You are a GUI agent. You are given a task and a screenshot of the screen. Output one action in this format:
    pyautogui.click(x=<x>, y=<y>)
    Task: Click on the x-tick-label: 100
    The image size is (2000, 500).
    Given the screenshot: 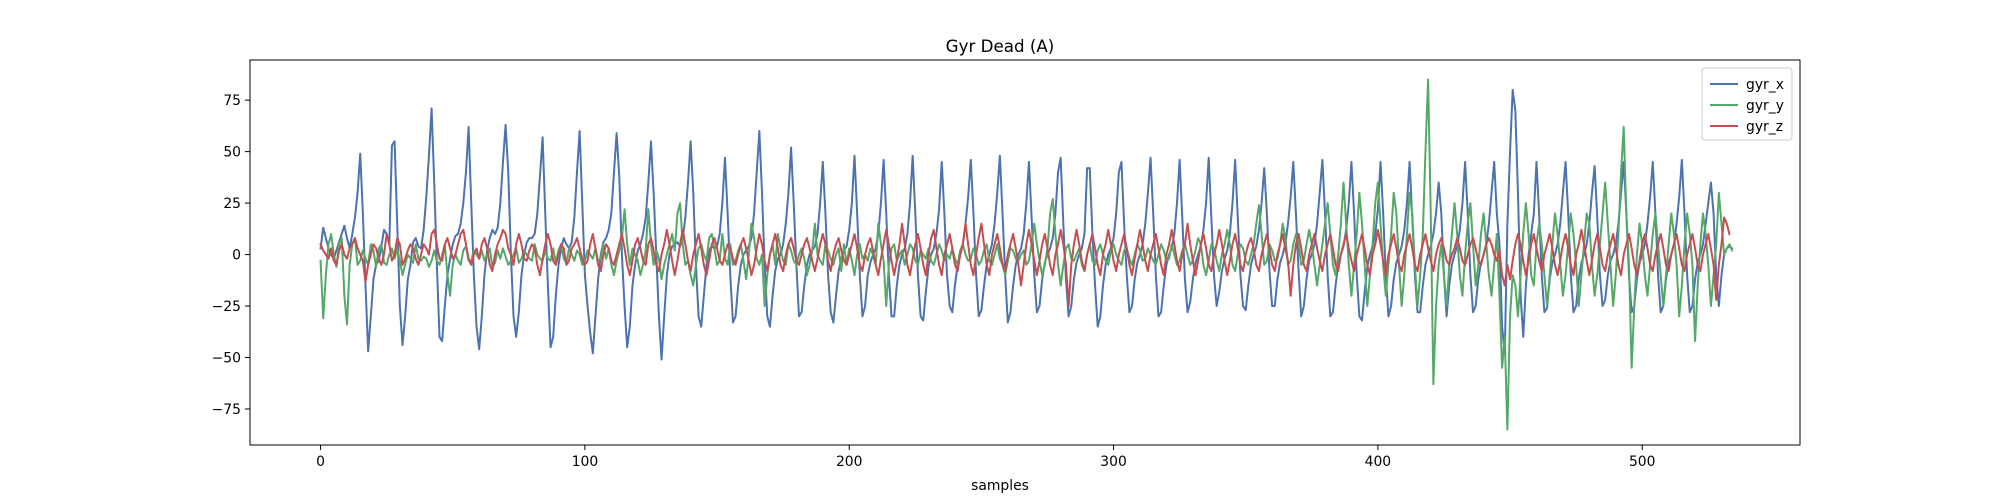 What is the action you would take?
    pyautogui.click(x=585, y=462)
    